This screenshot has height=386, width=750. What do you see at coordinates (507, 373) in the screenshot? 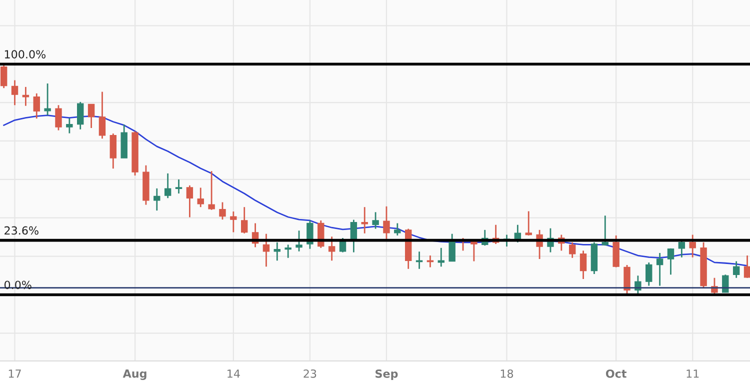
I see `x-tick-label: 18` at bounding box center [507, 373].